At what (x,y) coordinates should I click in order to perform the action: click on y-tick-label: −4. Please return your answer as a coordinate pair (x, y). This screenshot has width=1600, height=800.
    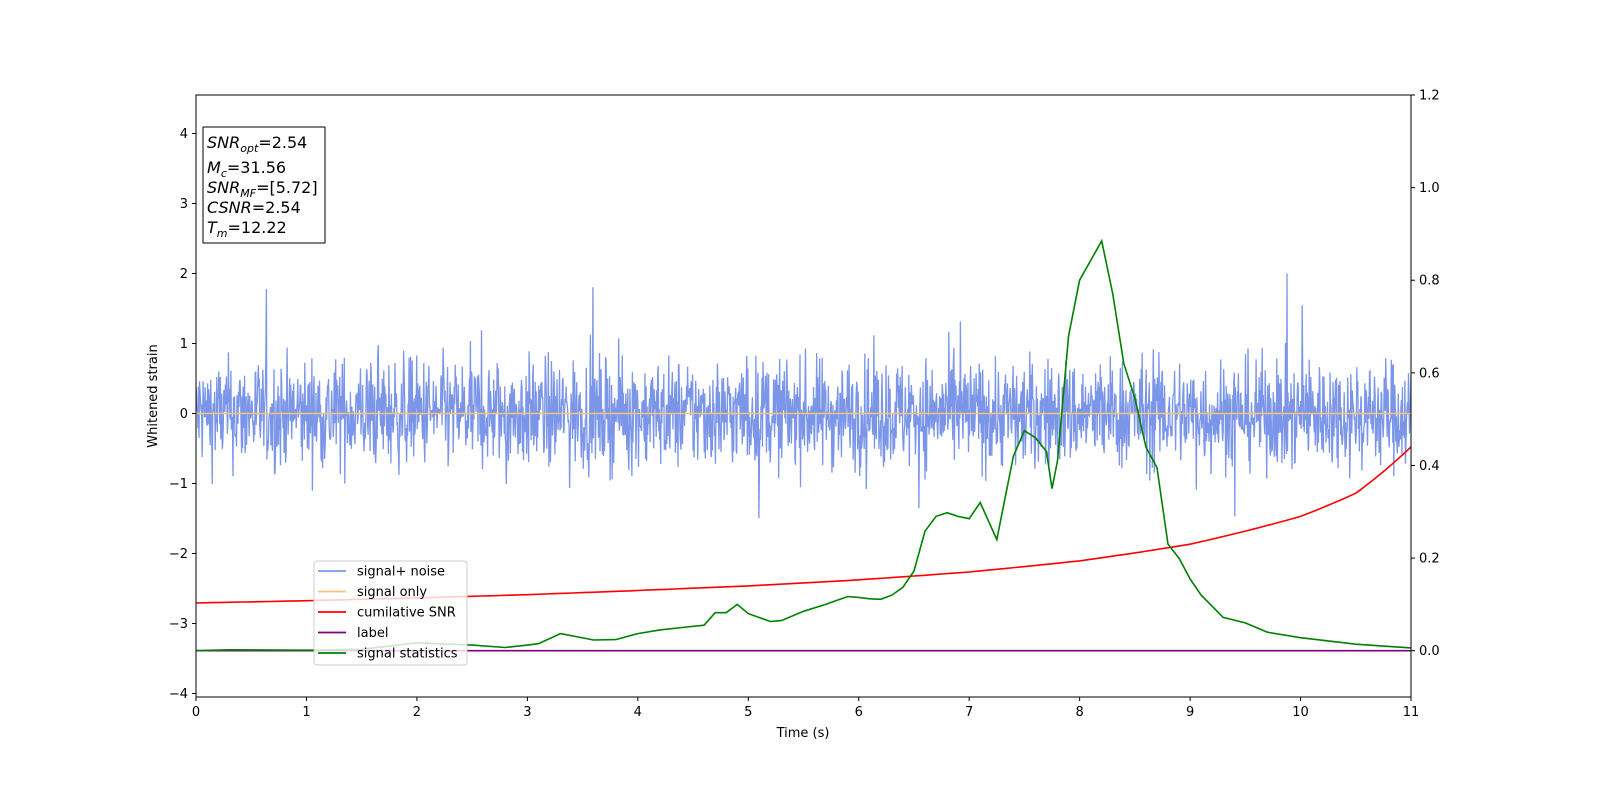
    Looking at the image, I should click on (178, 694).